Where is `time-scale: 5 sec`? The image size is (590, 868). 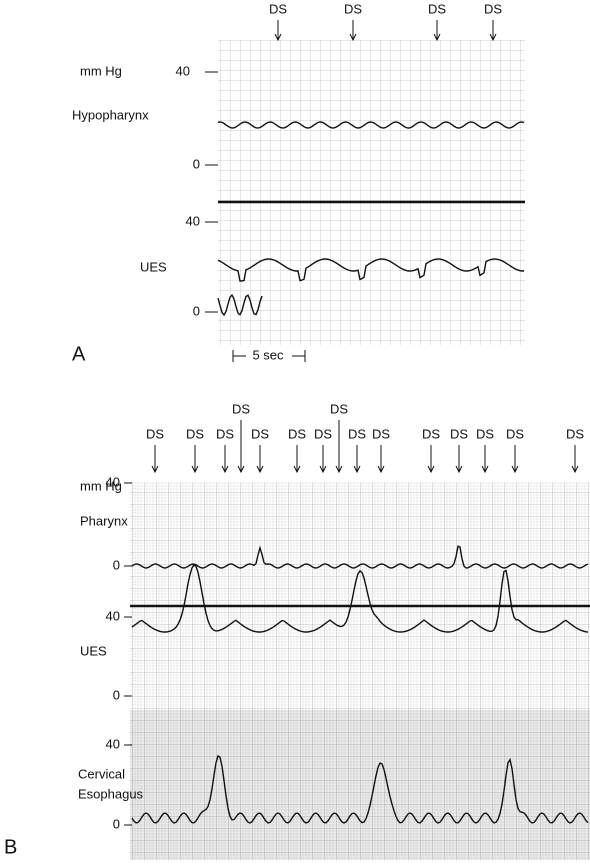 time-scale: 5 sec is located at coordinates (268, 354).